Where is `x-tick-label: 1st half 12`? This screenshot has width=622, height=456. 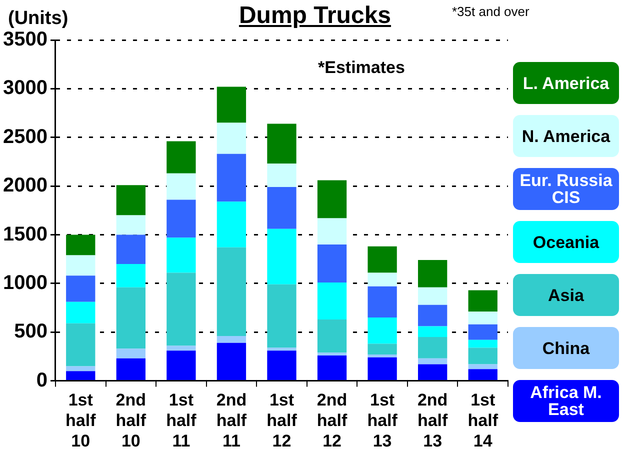
x-tick-label: 1st half 12 is located at coordinates (282, 420).